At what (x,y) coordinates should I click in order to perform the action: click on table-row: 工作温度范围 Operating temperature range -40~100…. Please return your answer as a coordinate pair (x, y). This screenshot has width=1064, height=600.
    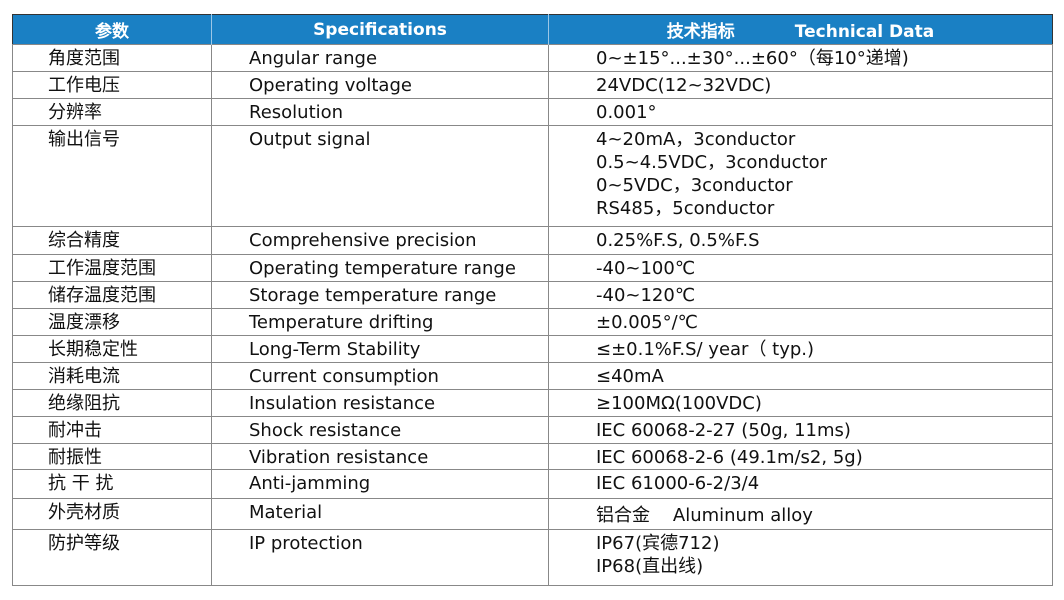
    Looking at the image, I should click on (532, 268).